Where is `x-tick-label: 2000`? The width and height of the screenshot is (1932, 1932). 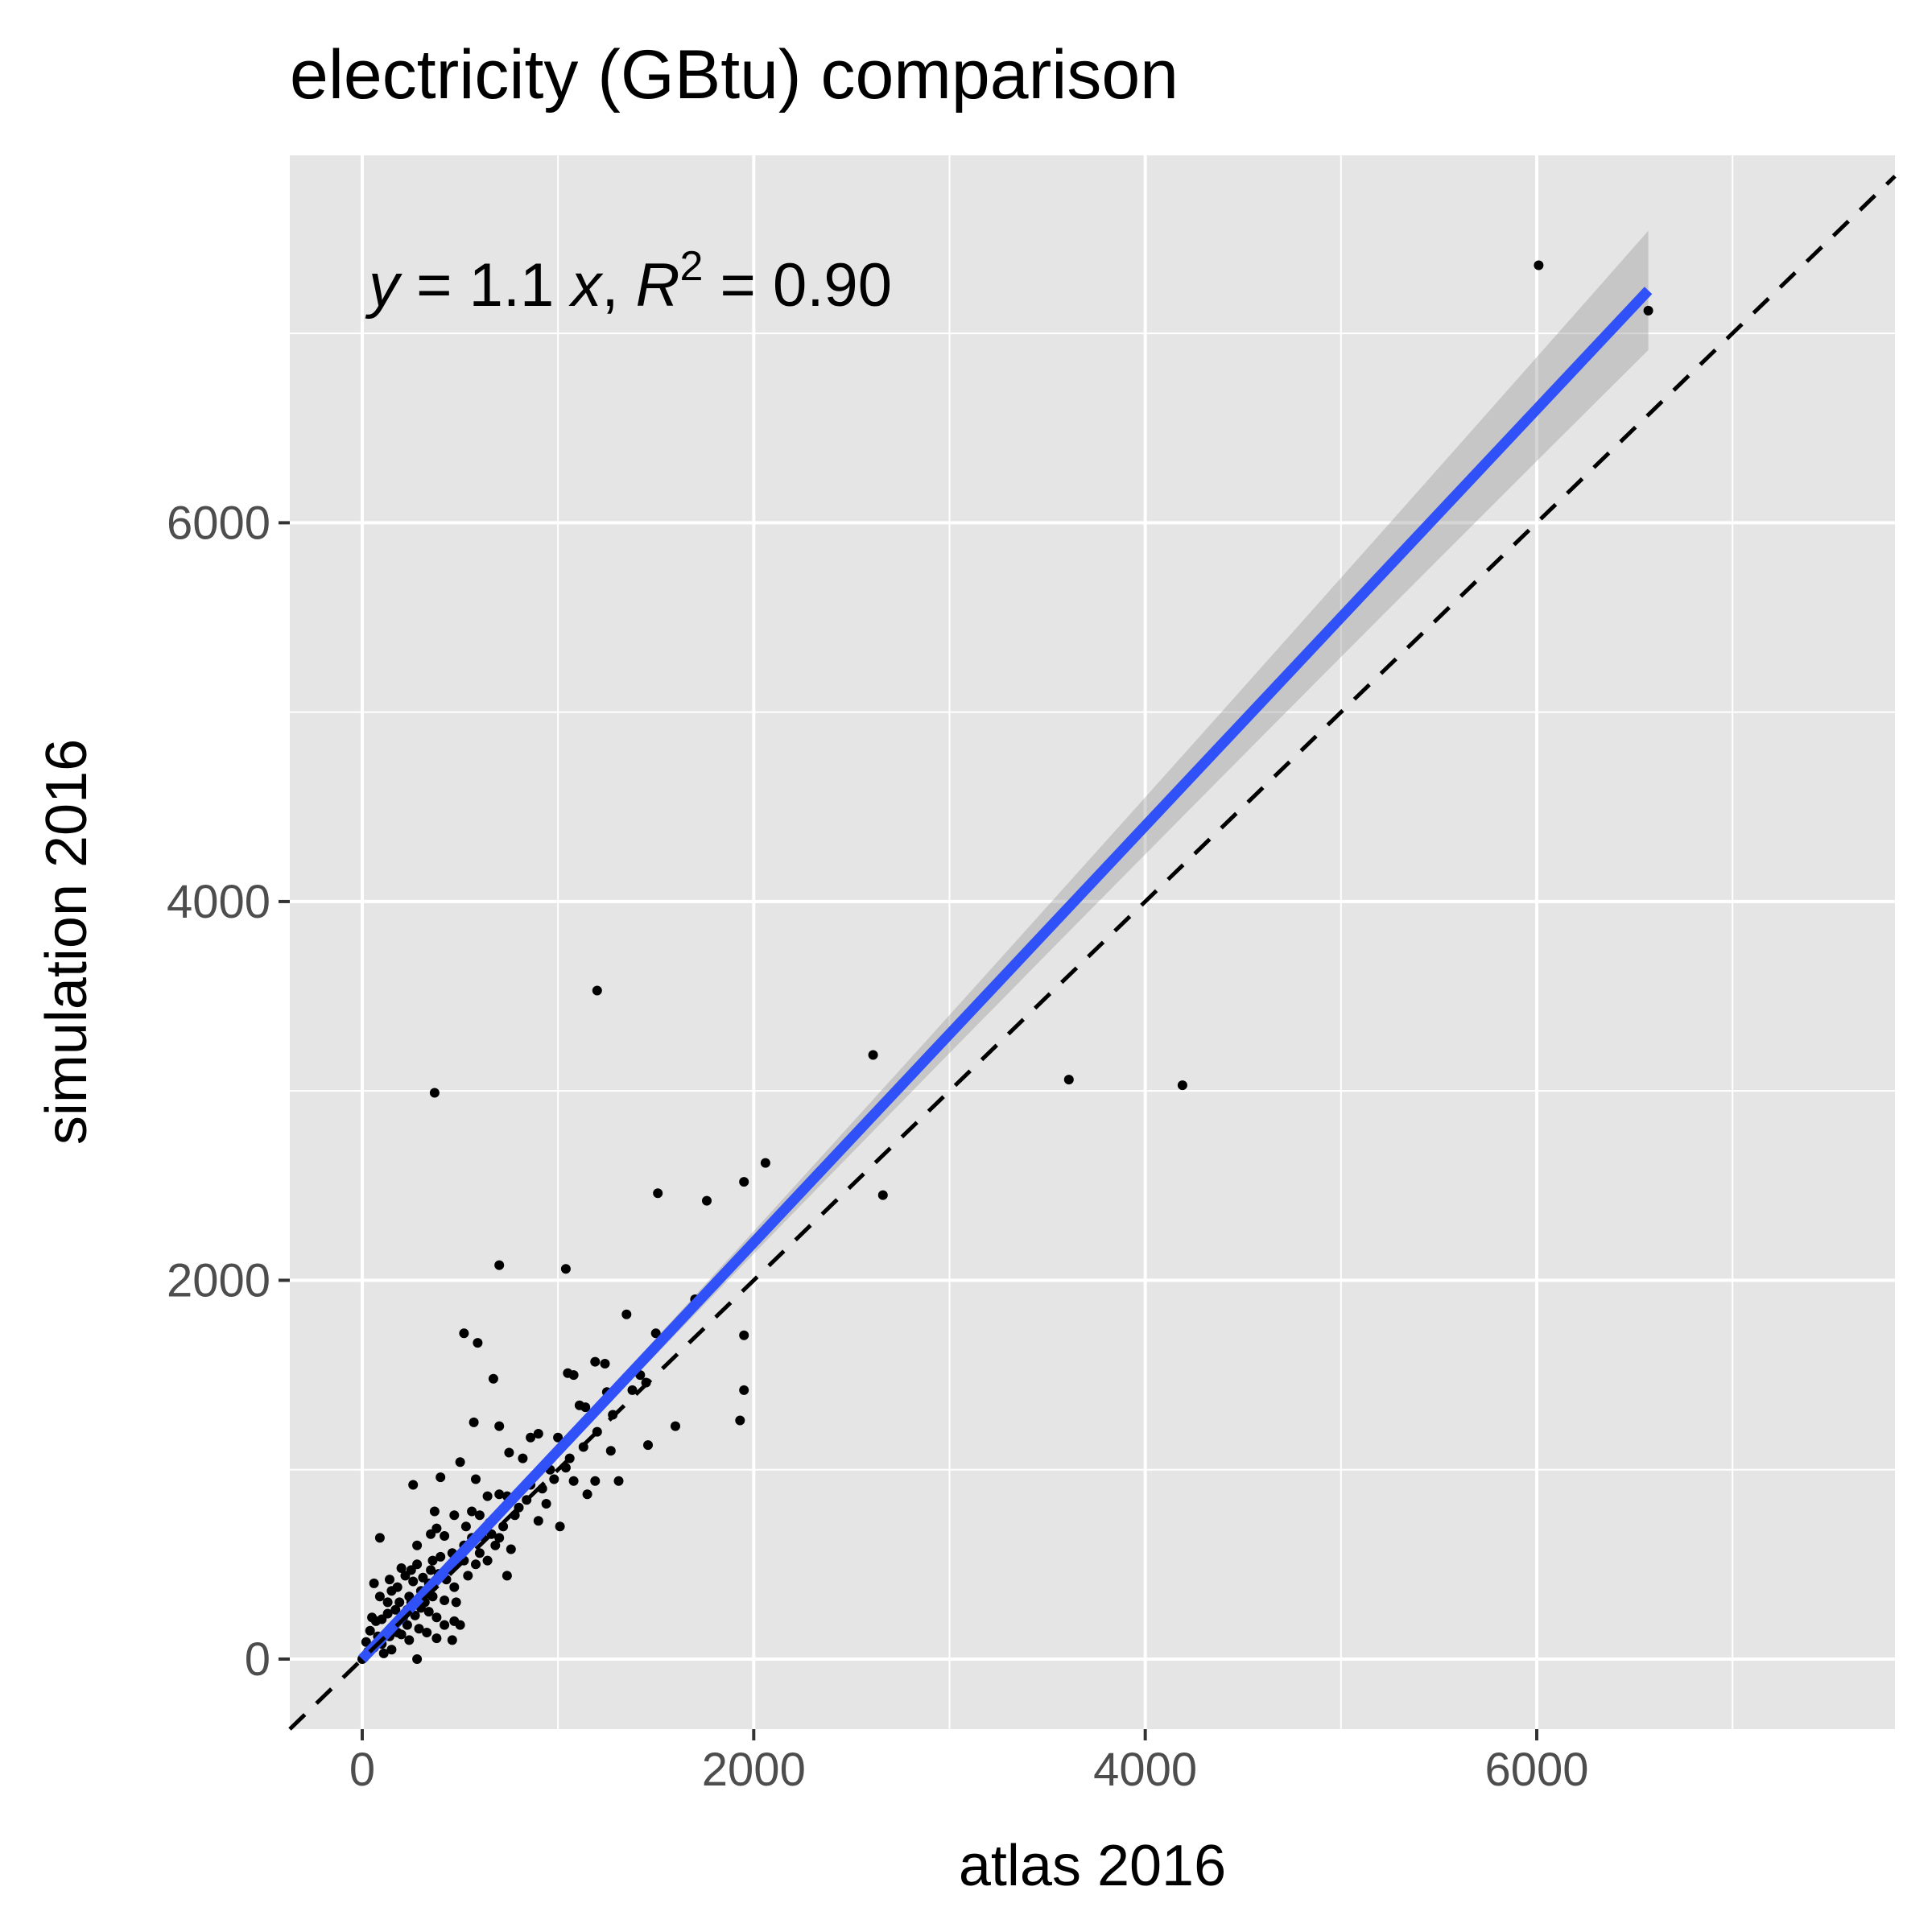 x-tick-label: 2000 is located at coordinates (754, 1770).